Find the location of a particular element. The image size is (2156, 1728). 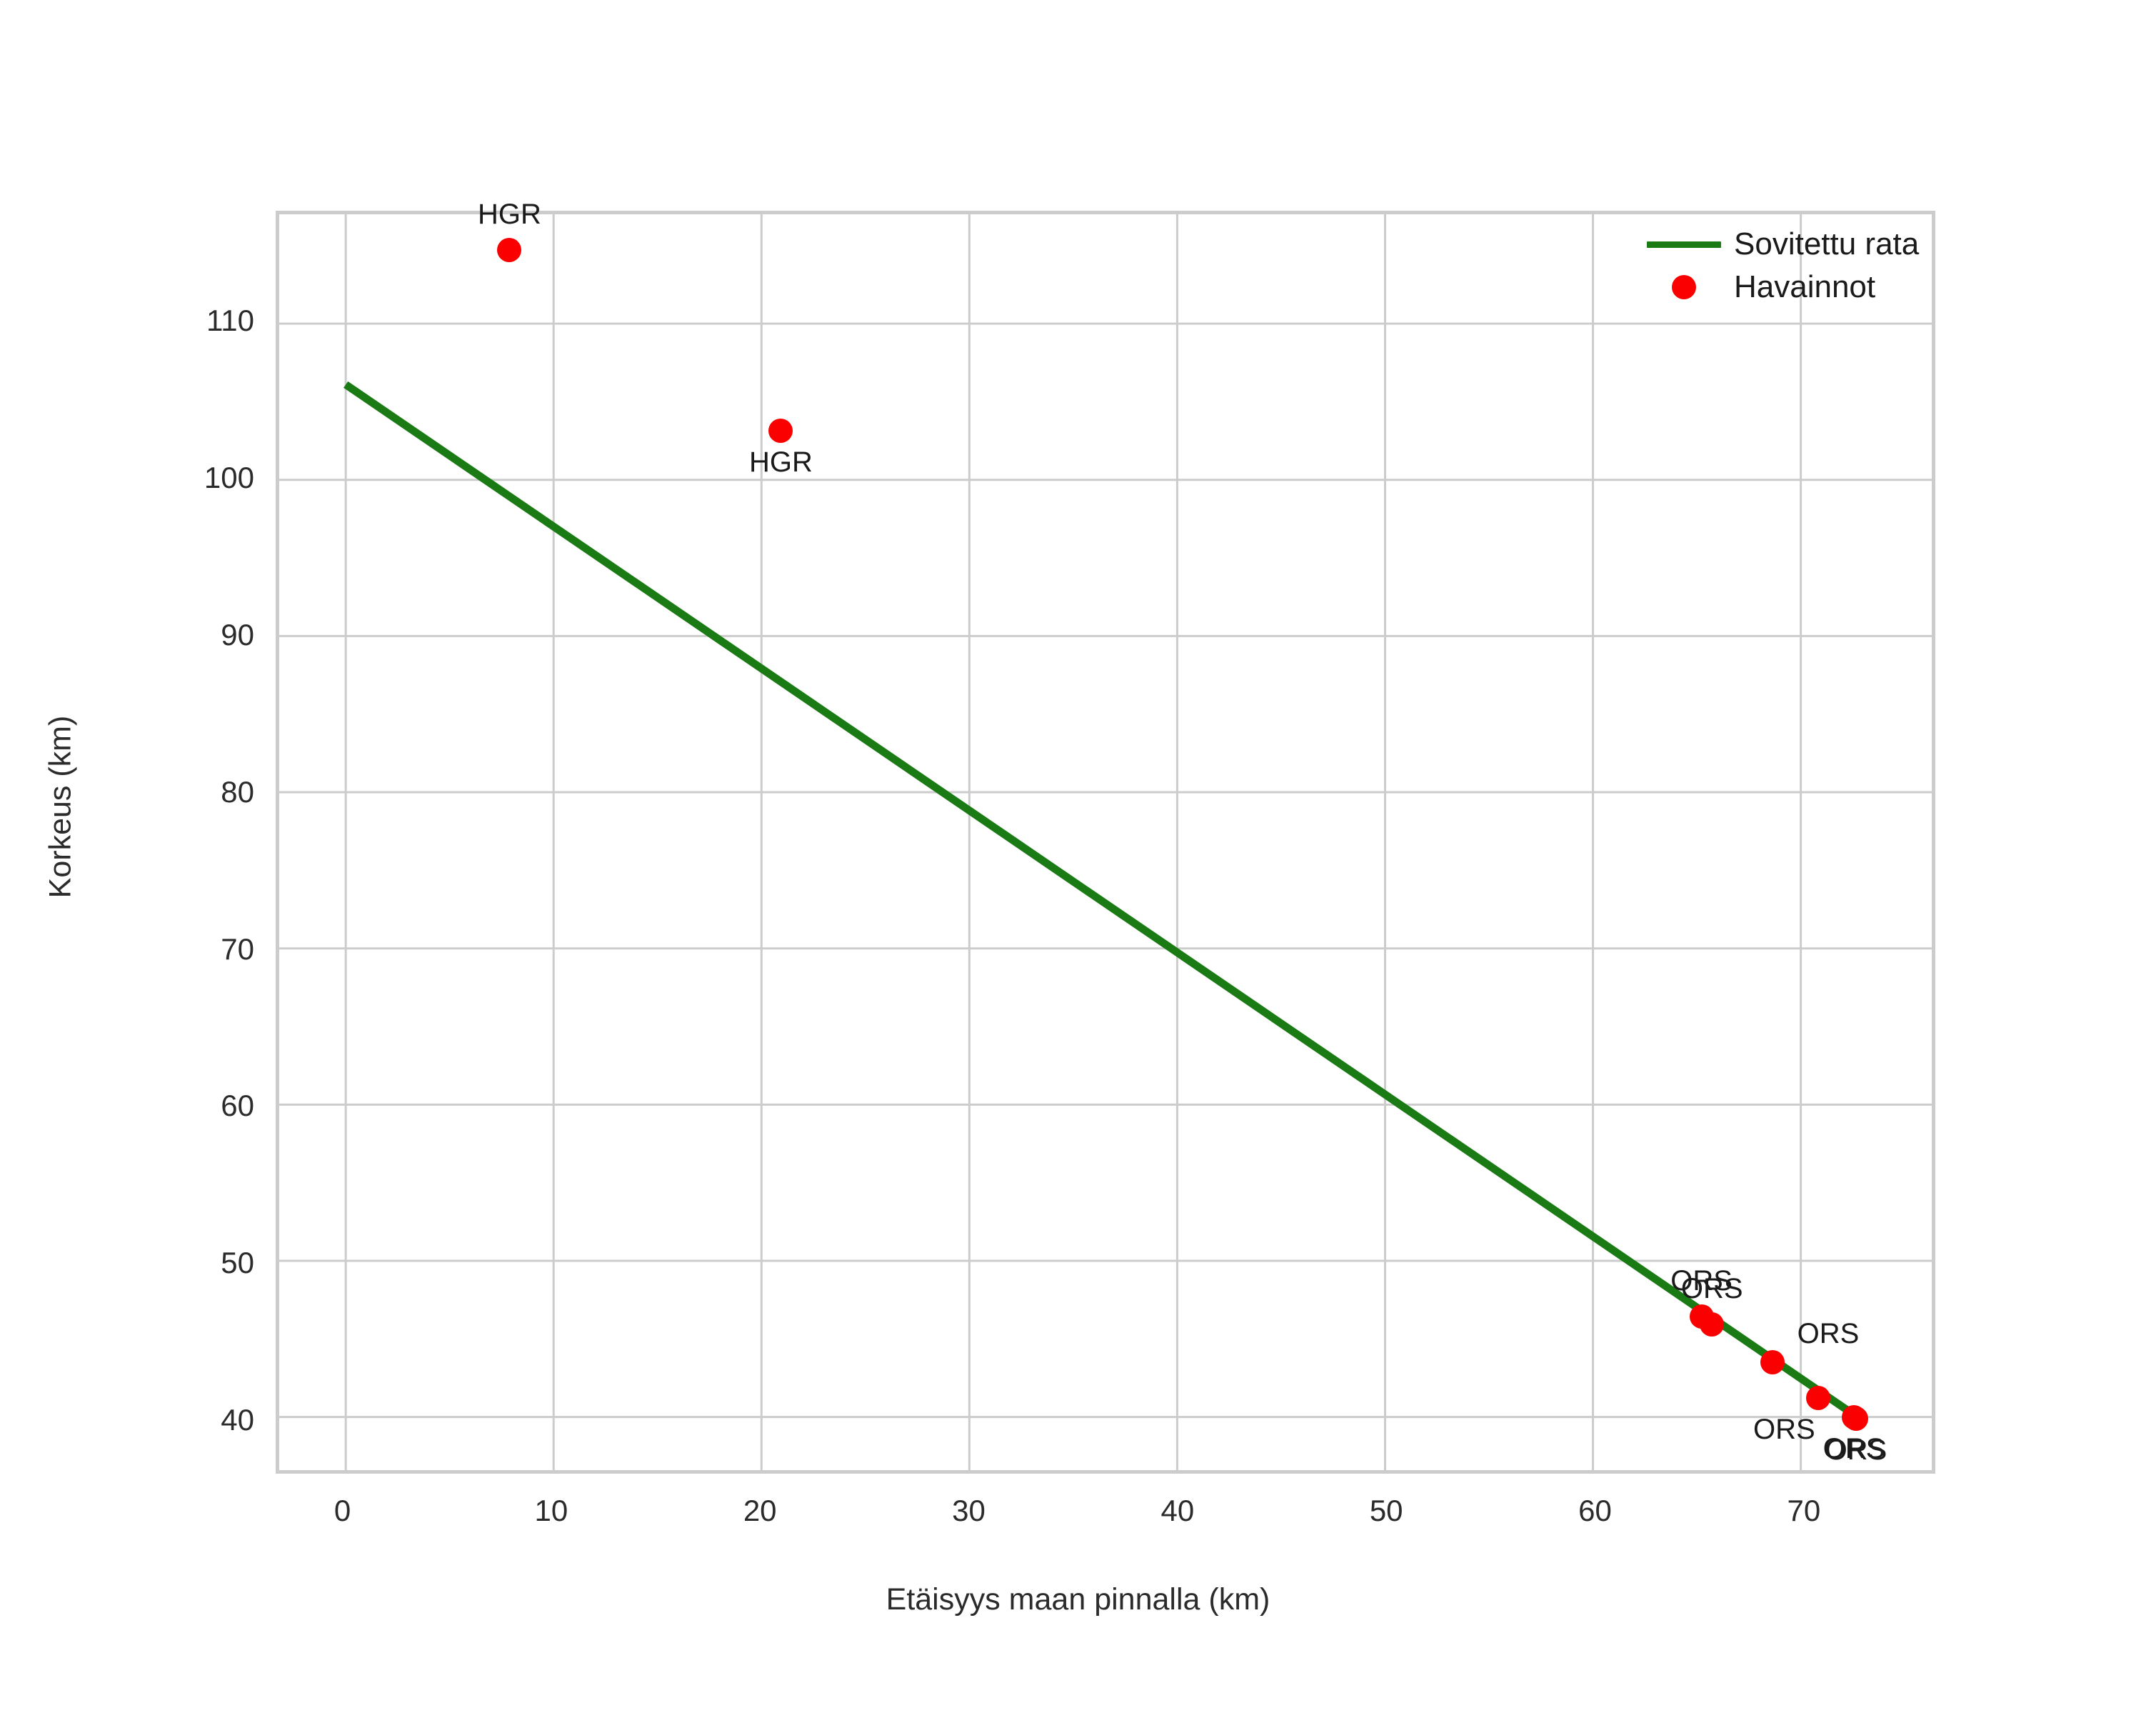

y-tick-label: 90 is located at coordinates (238, 634).